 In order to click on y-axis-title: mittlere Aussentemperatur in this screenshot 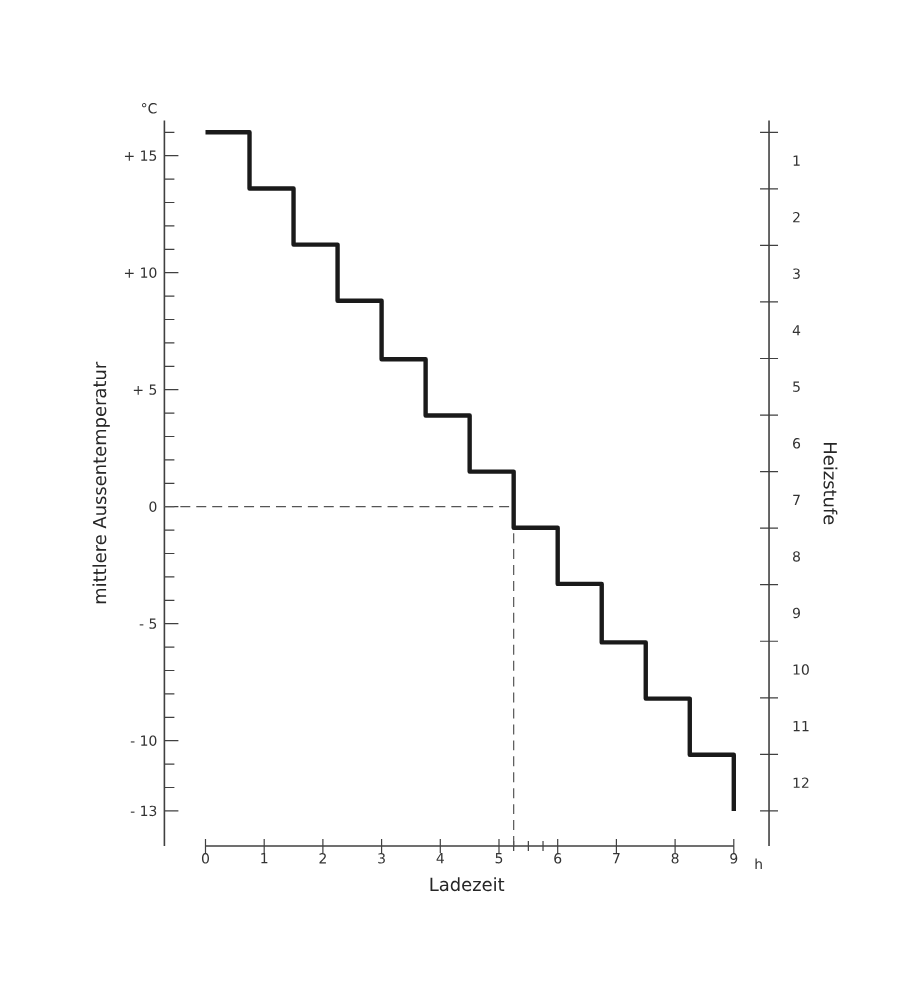, I will do `click(101, 482)`.